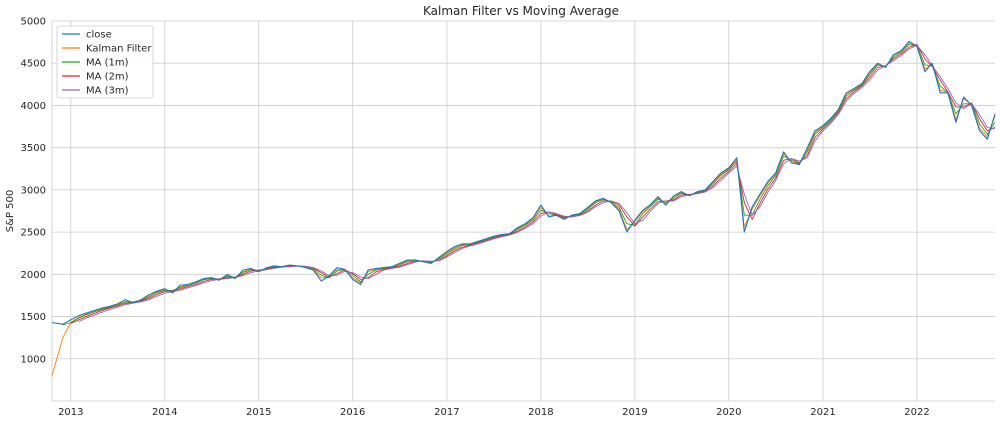 This screenshot has width=1000, height=424. Describe the element at coordinates (107, 63) in the screenshot. I see `legend-label: MA (1m)` at that location.